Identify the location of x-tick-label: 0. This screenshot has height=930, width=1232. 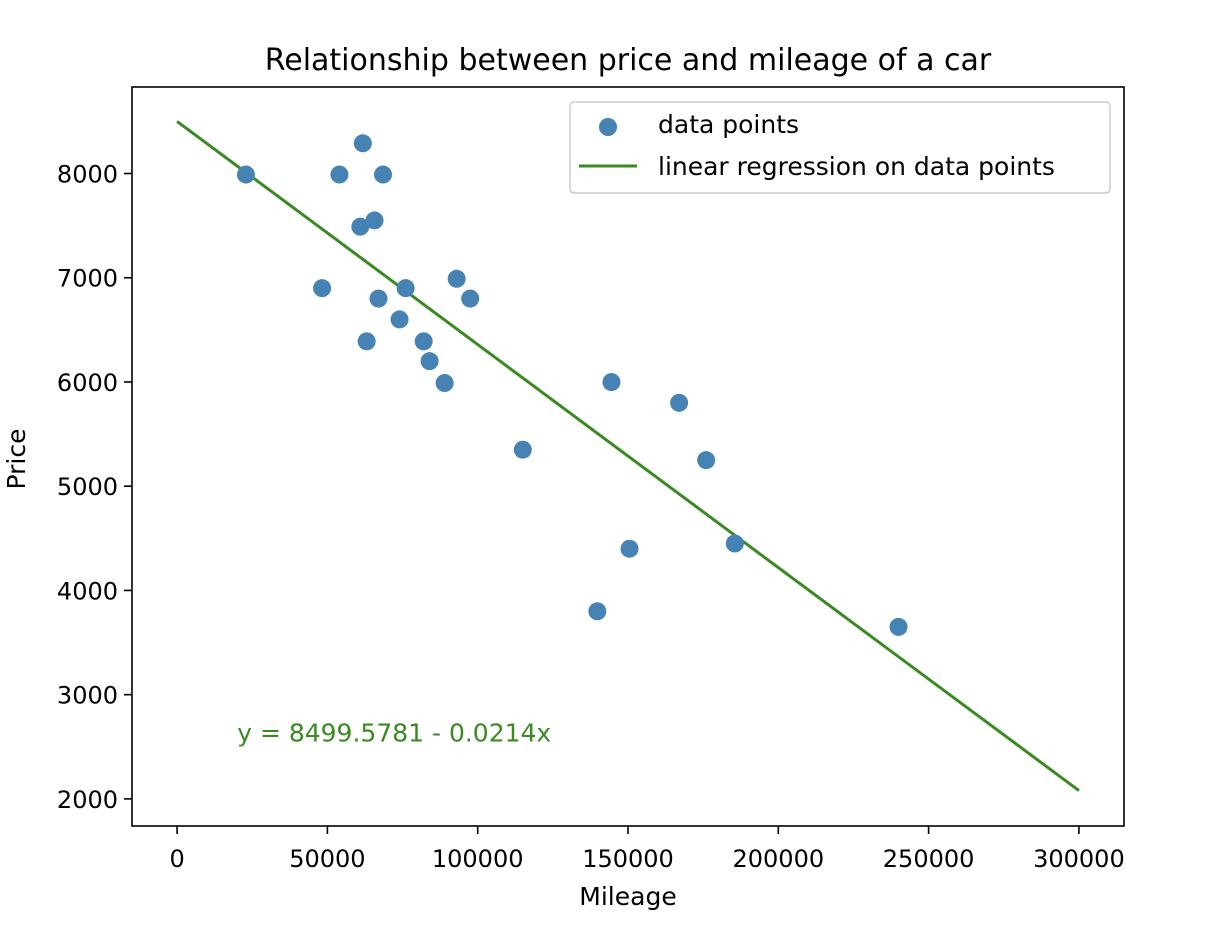
(176, 859).